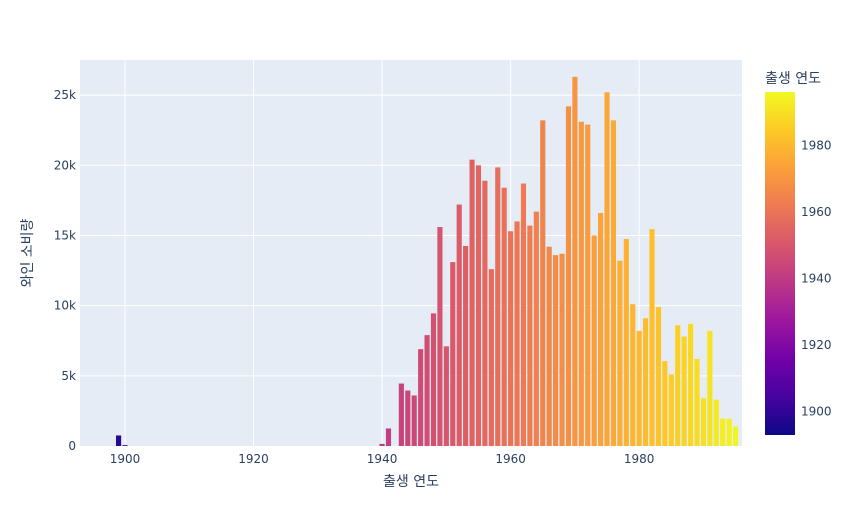  What do you see at coordinates (780, 263) in the screenshot?
I see `colorbar` at bounding box center [780, 263].